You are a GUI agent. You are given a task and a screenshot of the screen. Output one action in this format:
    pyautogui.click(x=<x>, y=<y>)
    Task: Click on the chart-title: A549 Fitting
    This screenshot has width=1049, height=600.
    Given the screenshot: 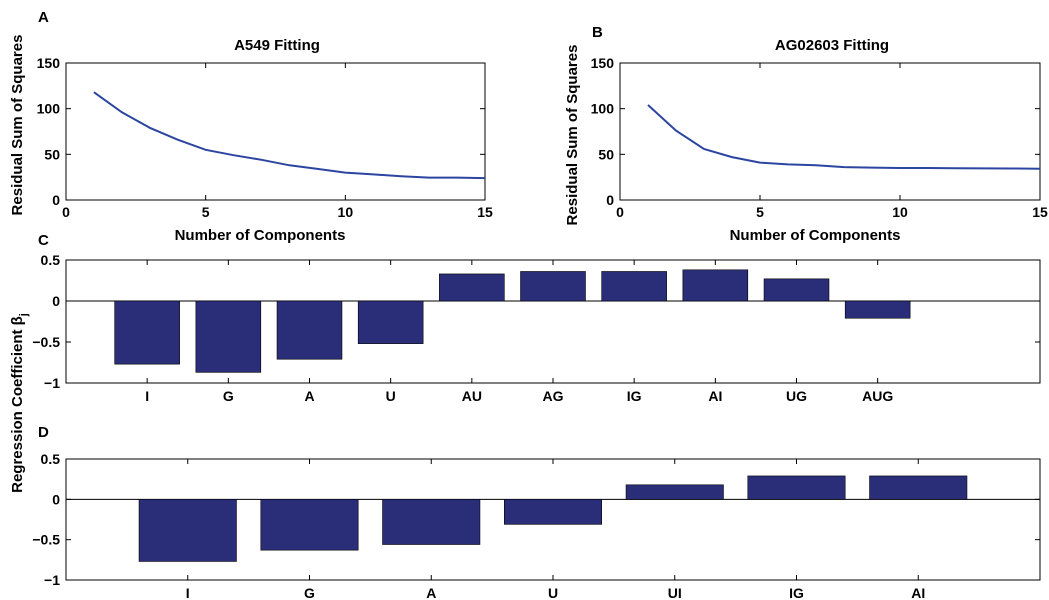 What is the action you would take?
    pyautogui.click(x=277, y=45)
    